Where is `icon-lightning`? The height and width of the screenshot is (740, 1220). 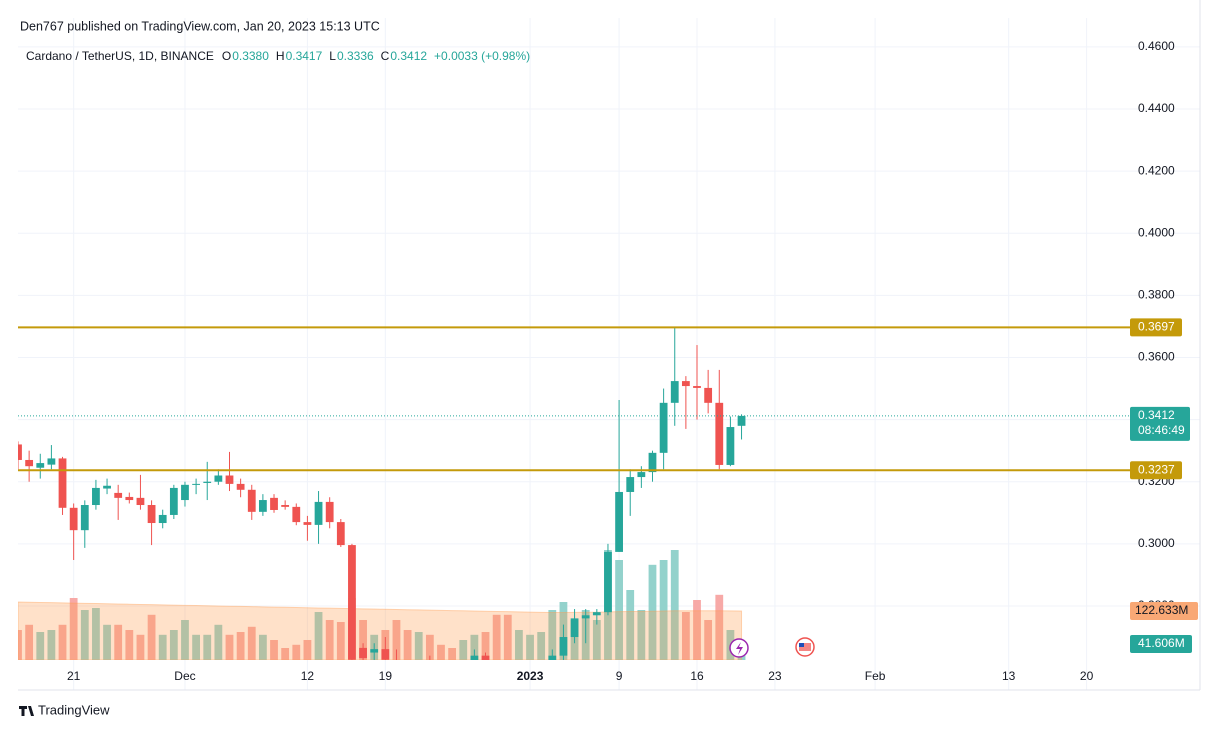
icon-lightning is located at coordinates (739, 648).